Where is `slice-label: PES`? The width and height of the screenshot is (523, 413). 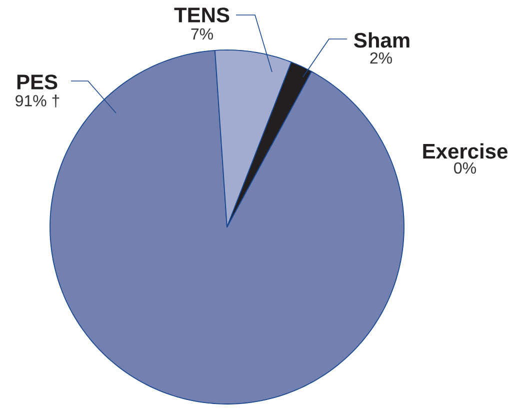
slice-label: PES is located at coordinates (37, 82).